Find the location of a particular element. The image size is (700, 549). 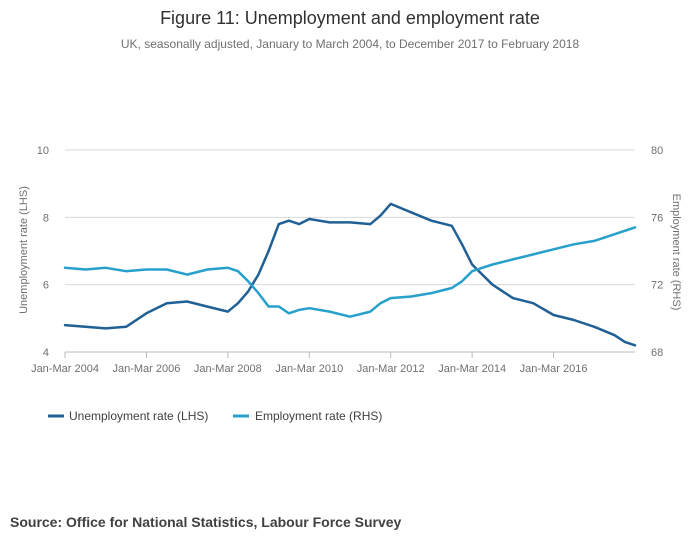

y-axis-left-ticks: 4 6 8 10 is located at coordinates (43, 252).